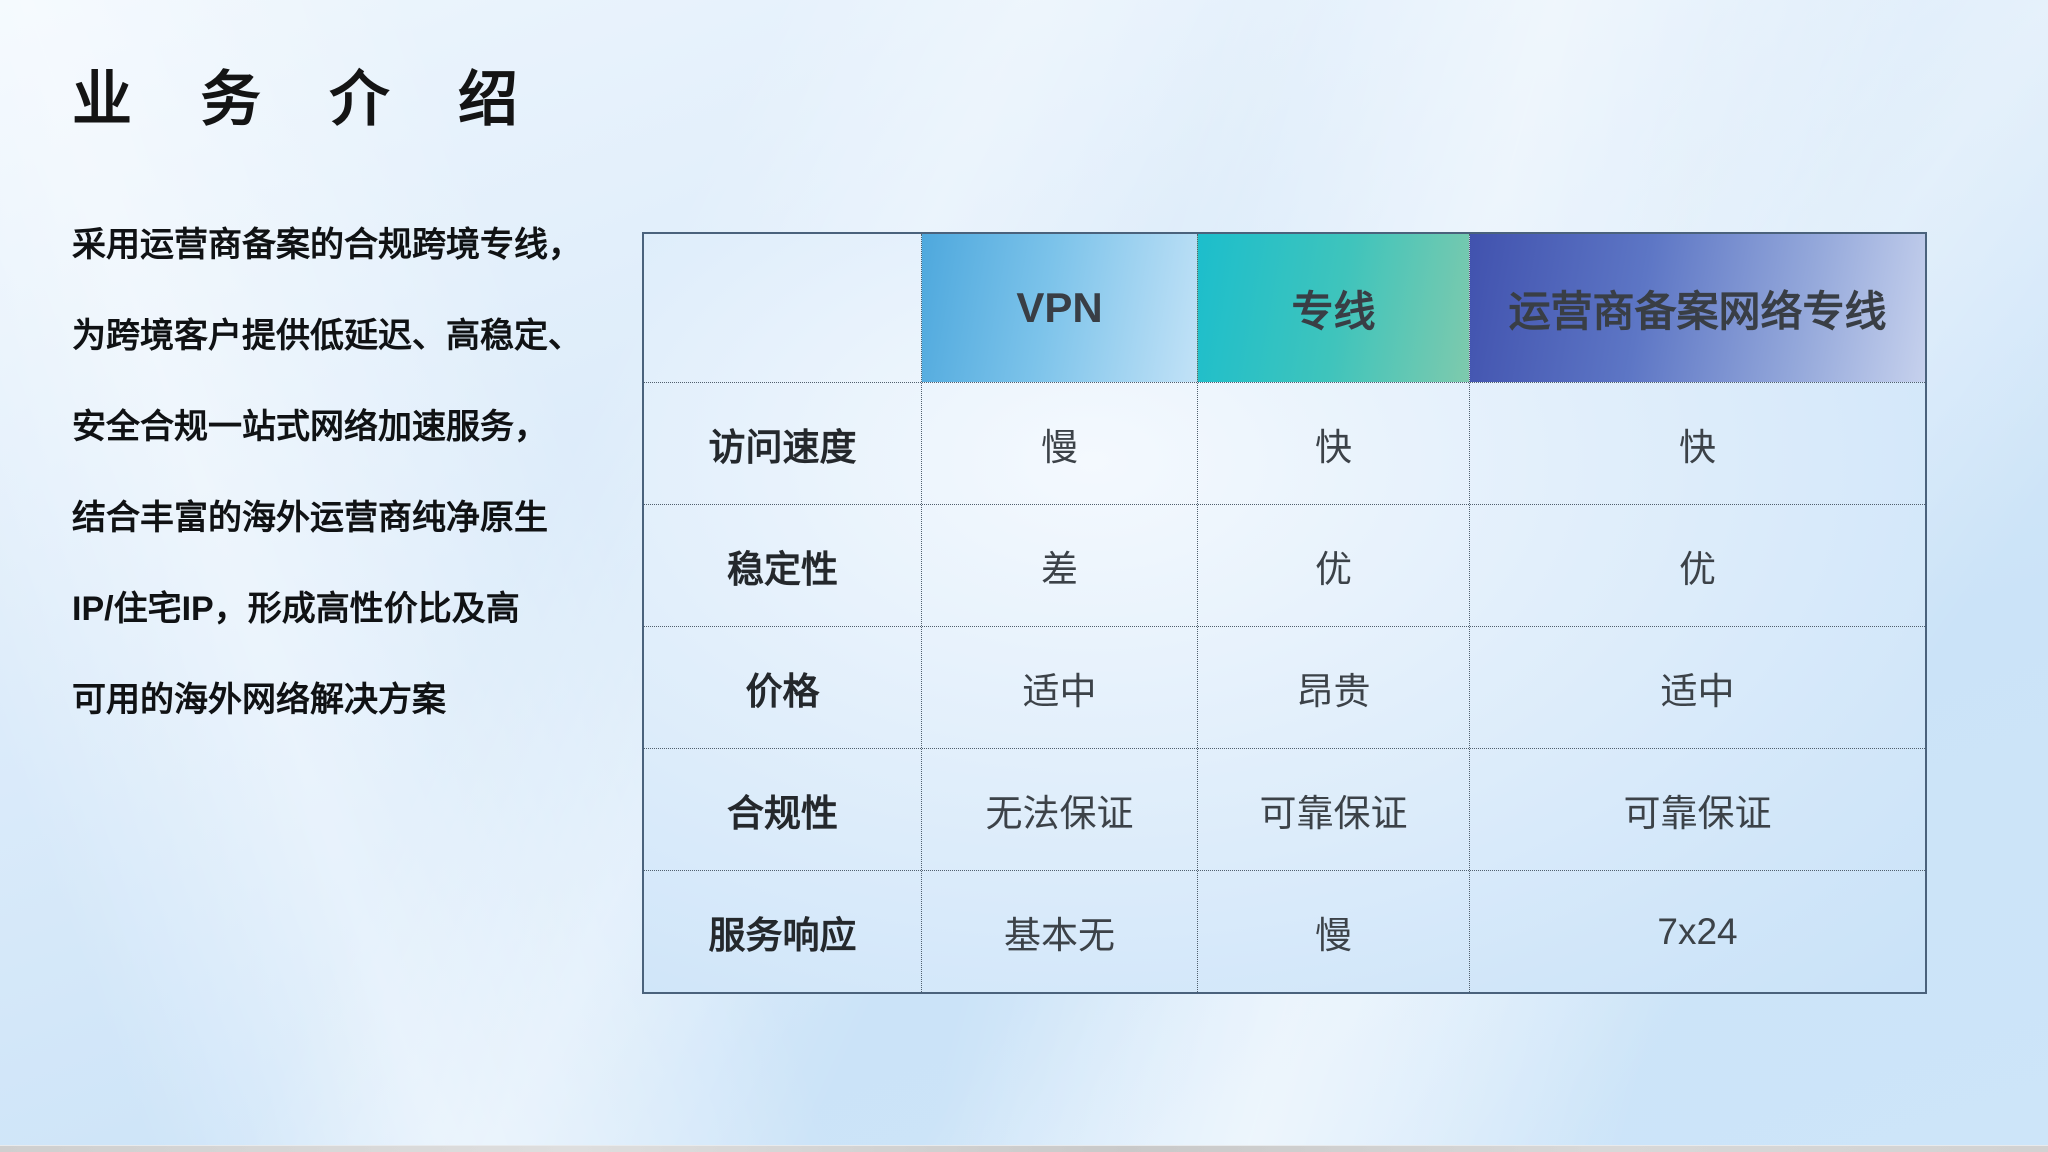  Describe the element at coordinates (782, 308) in the screenshot. I see `header-cell-blank` at that location.